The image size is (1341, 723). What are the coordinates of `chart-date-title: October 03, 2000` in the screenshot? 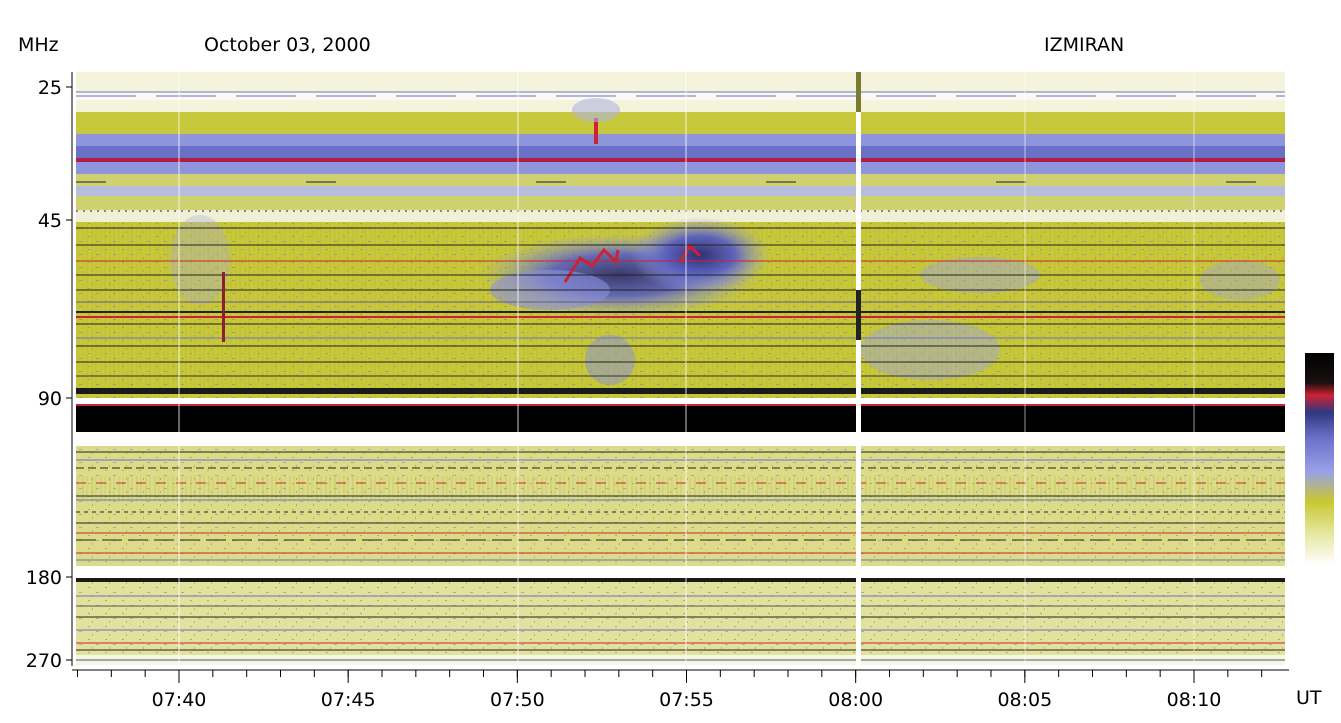 It's located at (287, 45).